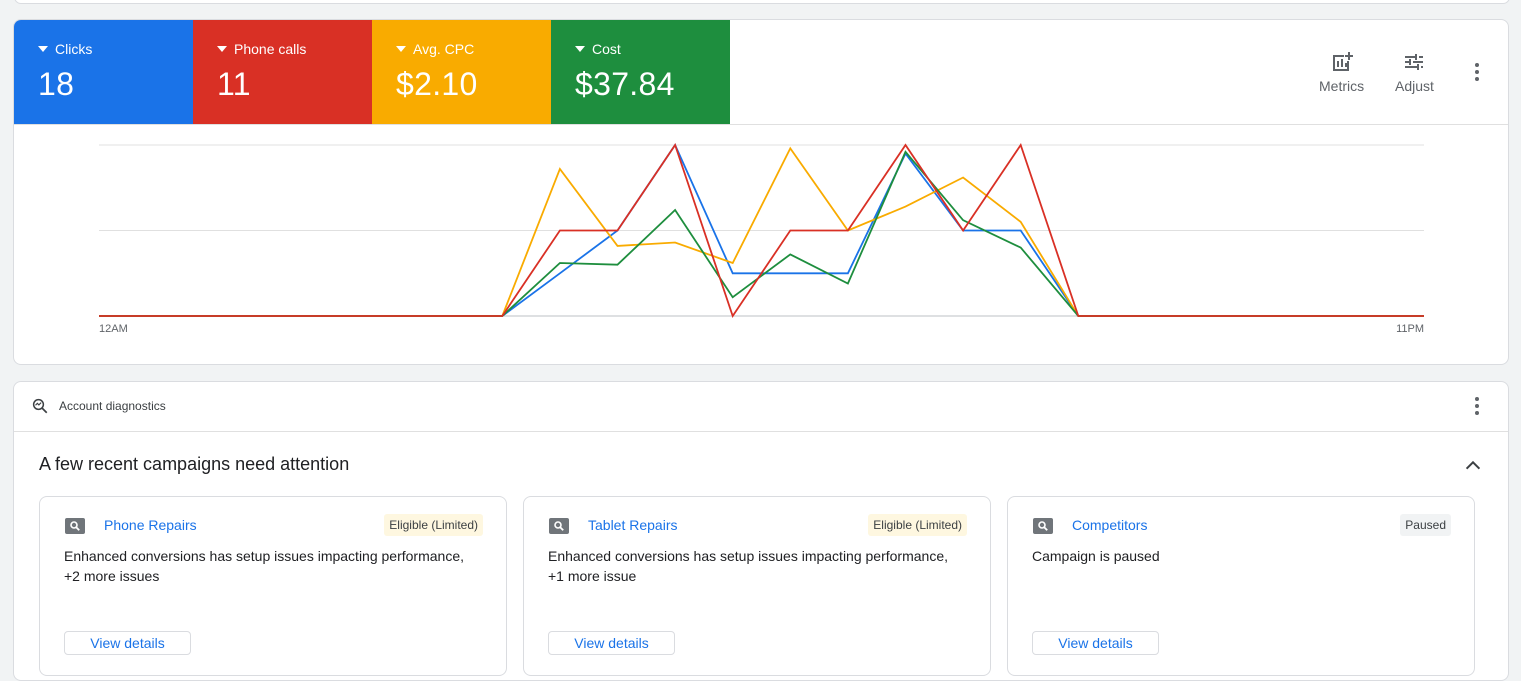 The height and width of the screenshot is (681, 1521). I want to click on x-tick-label-end: 11PM, so click(1410, 329).